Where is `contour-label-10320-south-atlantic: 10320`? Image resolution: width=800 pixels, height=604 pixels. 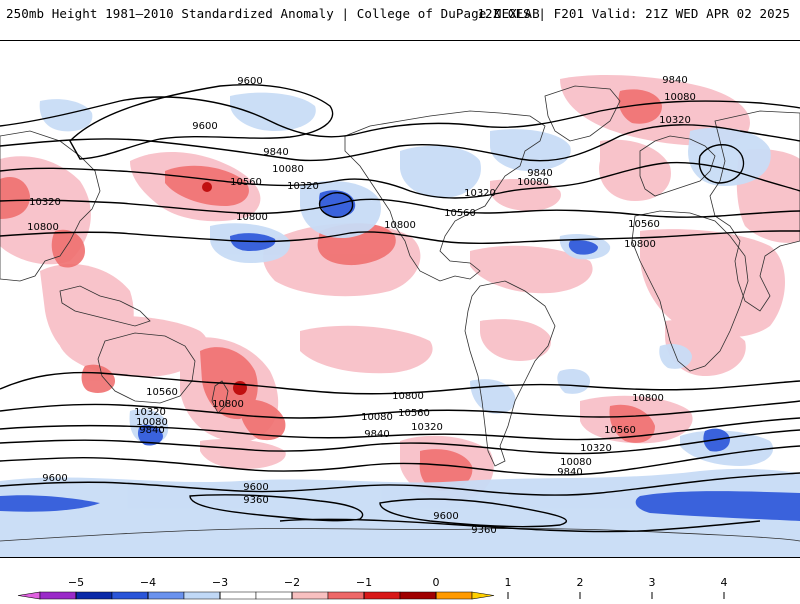 contour-label-10320-south-atlantic: 10320 is located at coordinates (596, 448).